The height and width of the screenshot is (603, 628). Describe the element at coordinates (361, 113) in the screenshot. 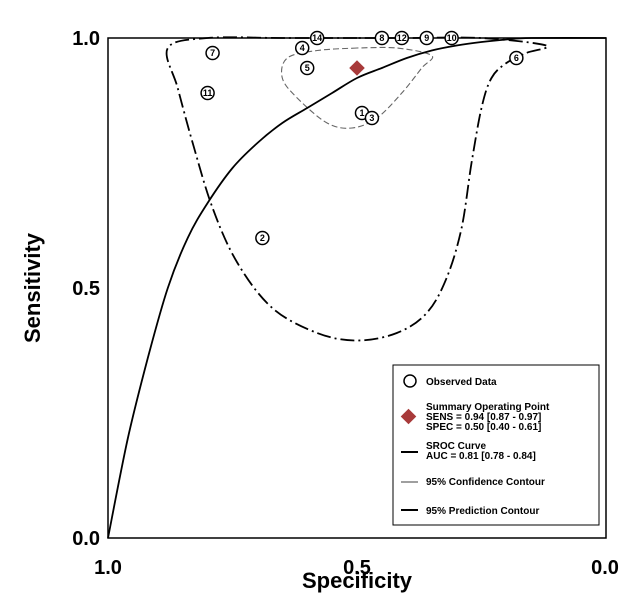

I see `observed-point-label: 1` at that location.